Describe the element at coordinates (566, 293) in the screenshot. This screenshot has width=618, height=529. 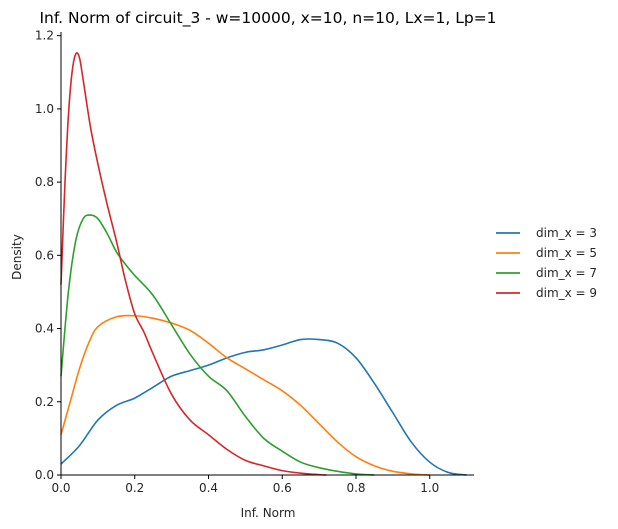
I see `legend-label-4: dim_x = 9` at that location.